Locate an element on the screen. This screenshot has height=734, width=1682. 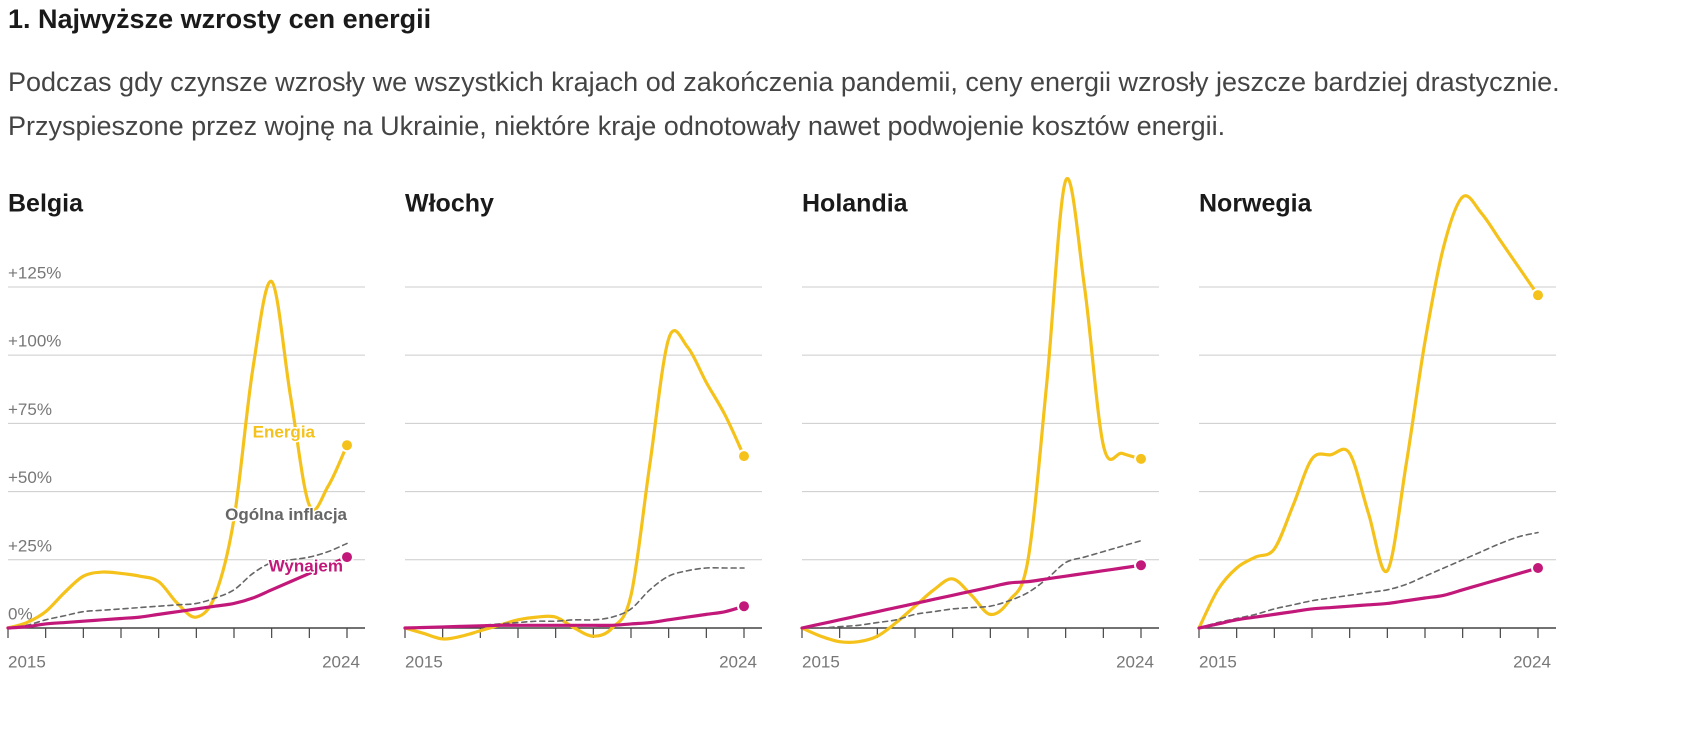
y-tick-label: +25% is located at coordinates (30, 545).